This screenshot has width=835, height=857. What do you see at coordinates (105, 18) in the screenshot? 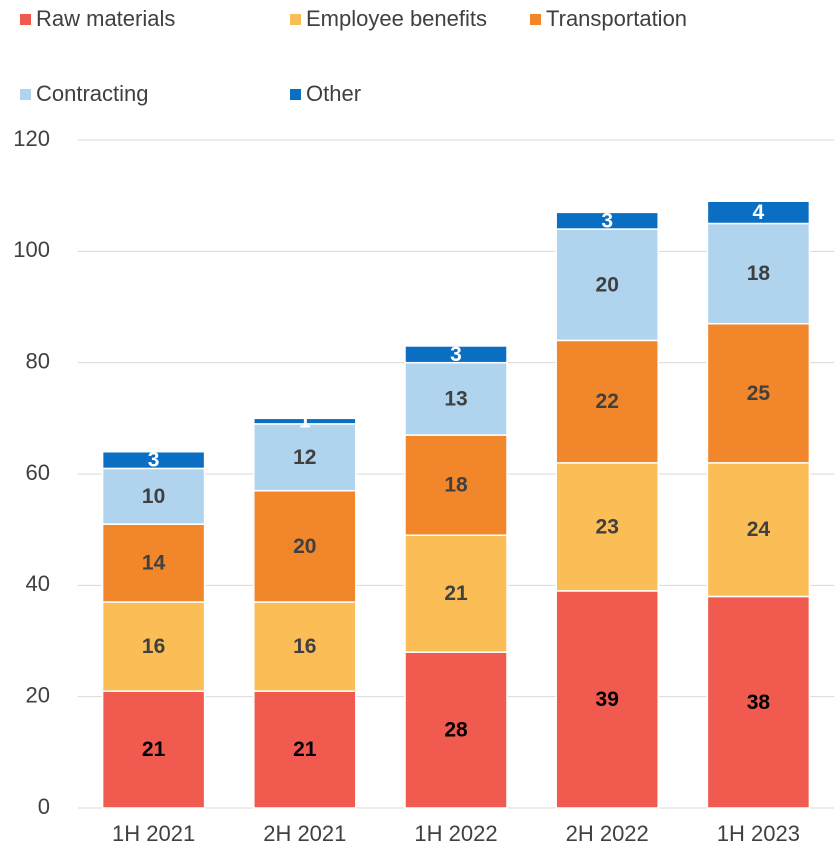
I see `legend-label: Raw materials` at bounding box center [105, 18].